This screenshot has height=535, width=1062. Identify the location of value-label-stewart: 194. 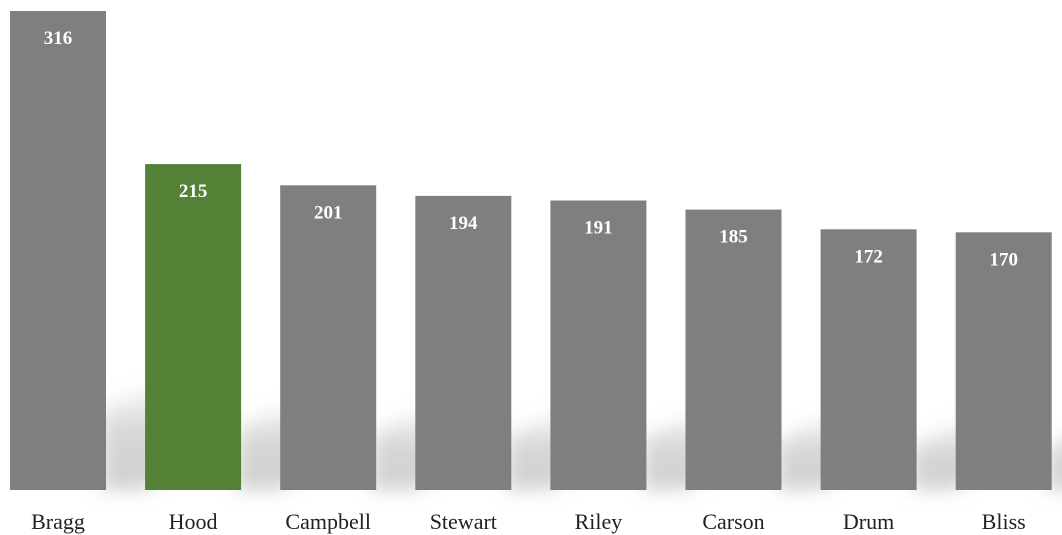
(463, 223).